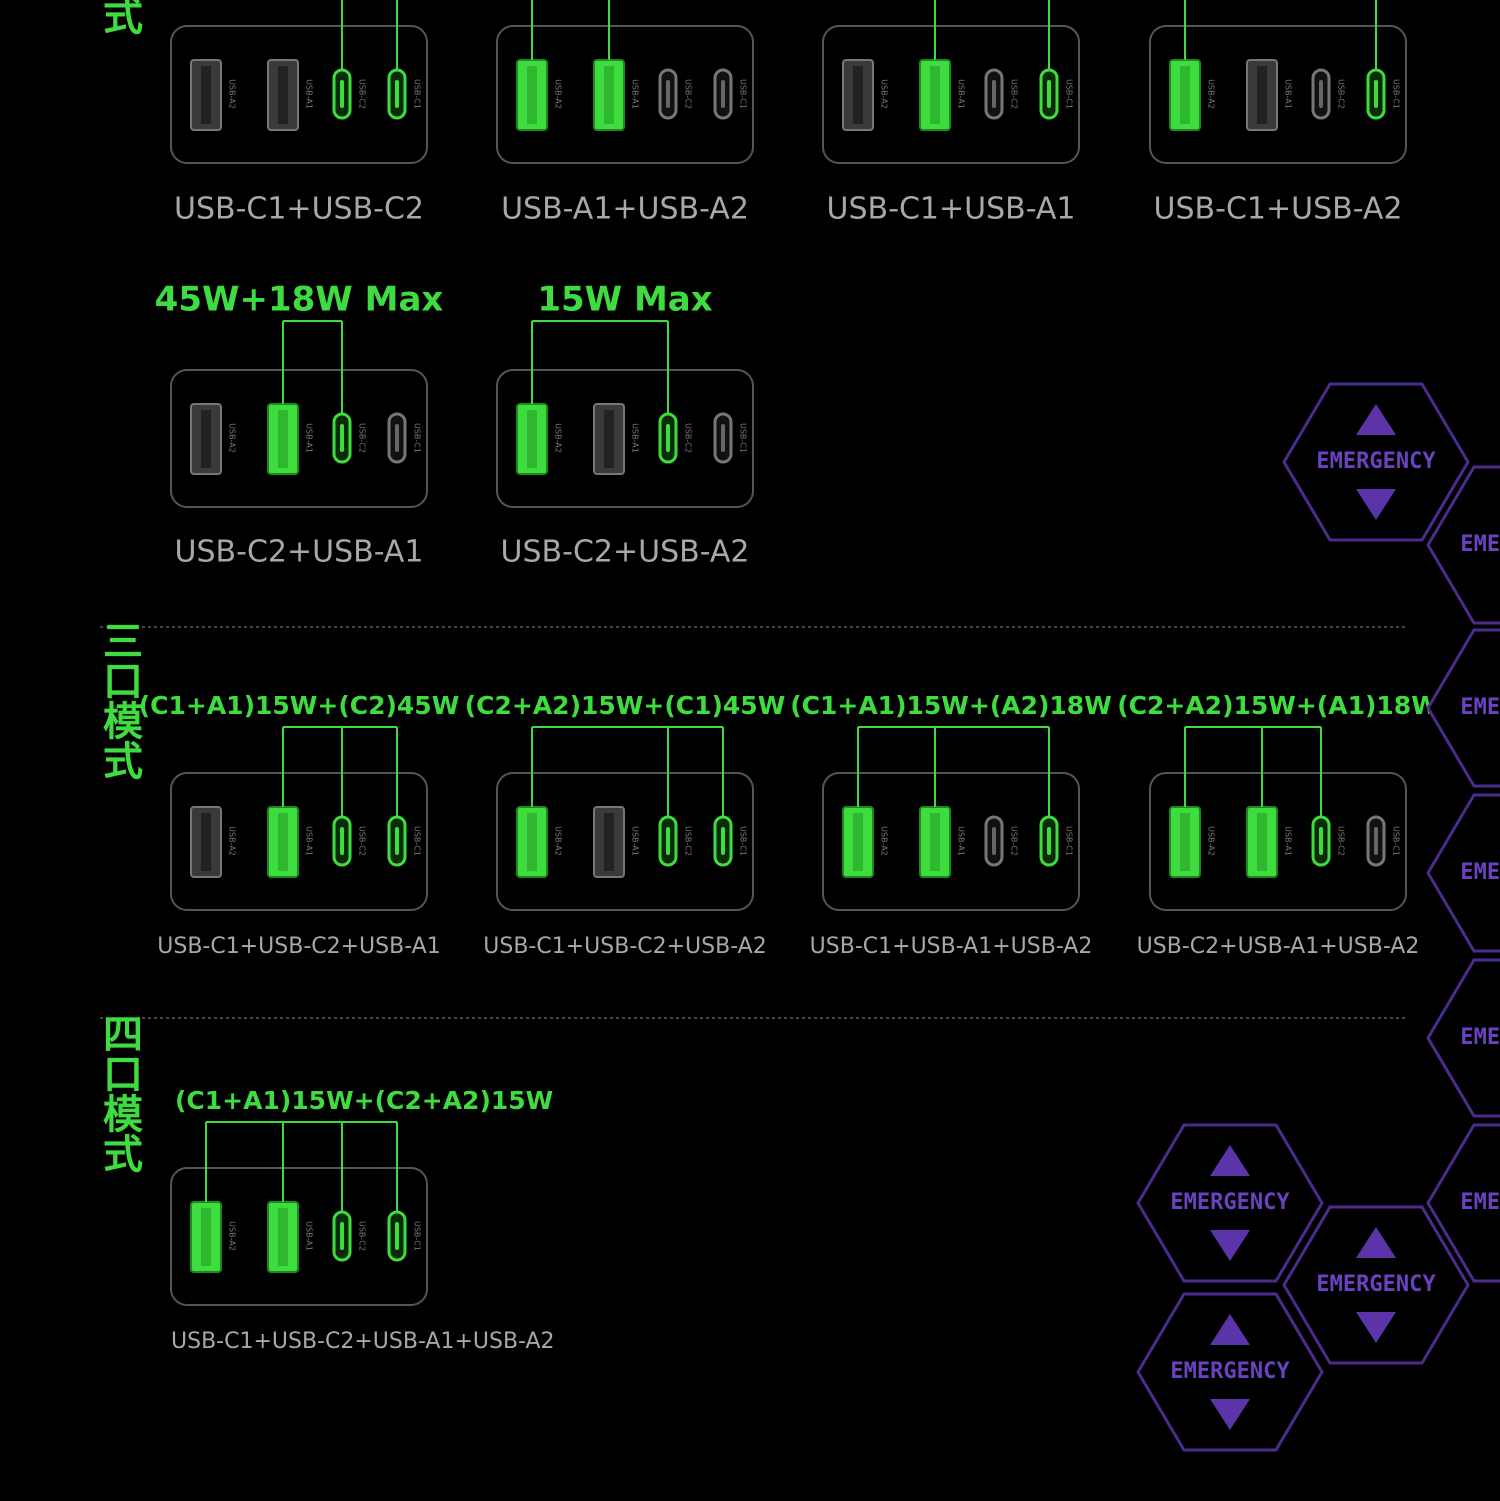 This screenshot has width=1500, height=1501. What do you see at coordinates (1376, 1327) in the screenshot?
I see `arrow-down` at bounding box center [1376, 1327].